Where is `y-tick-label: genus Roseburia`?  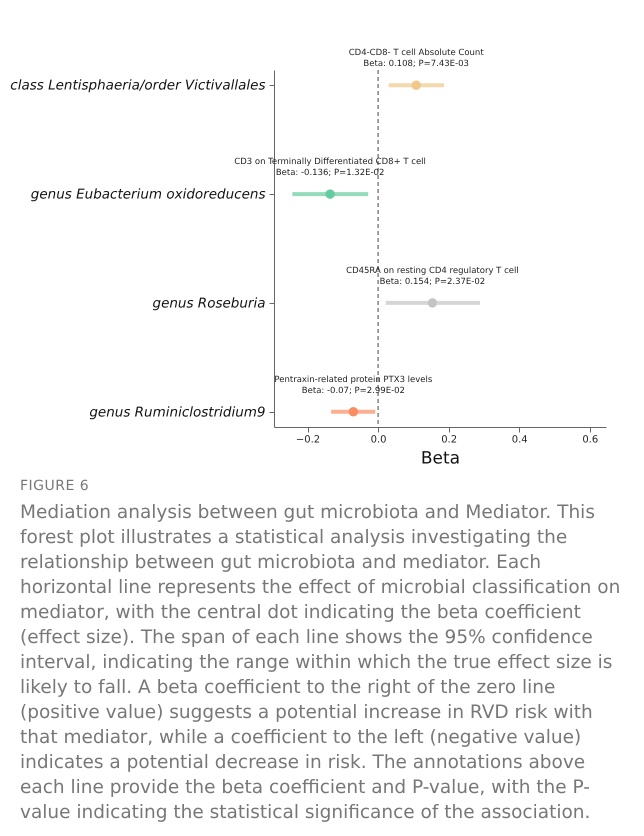
y-tick-label: genus Roseburia is located at coordinates (209, 303).